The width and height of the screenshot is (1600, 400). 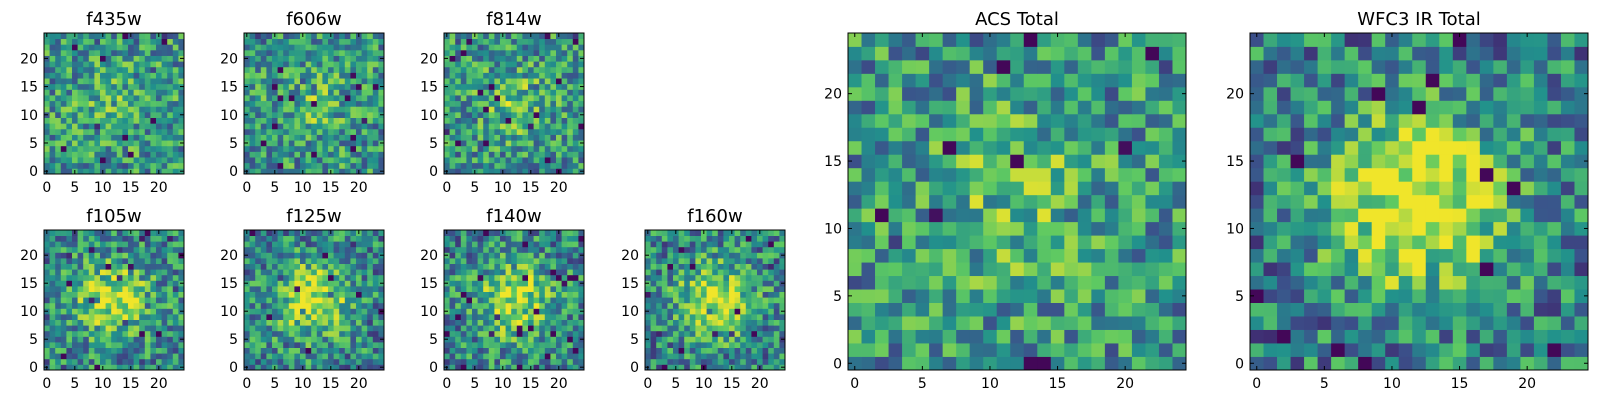 What do you see at coordinates (229, 256) in the screenshot?
I see `y-tick-label: 20` at bounding box center [229, 256].